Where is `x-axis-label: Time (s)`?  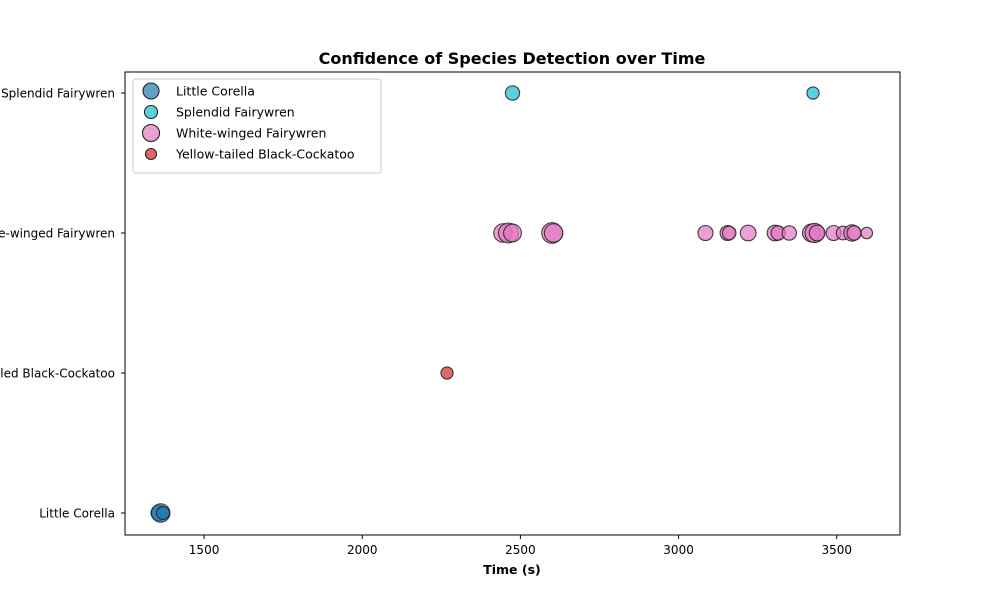 x-axis-label: Time (s) is located at coordinates (512, 569).